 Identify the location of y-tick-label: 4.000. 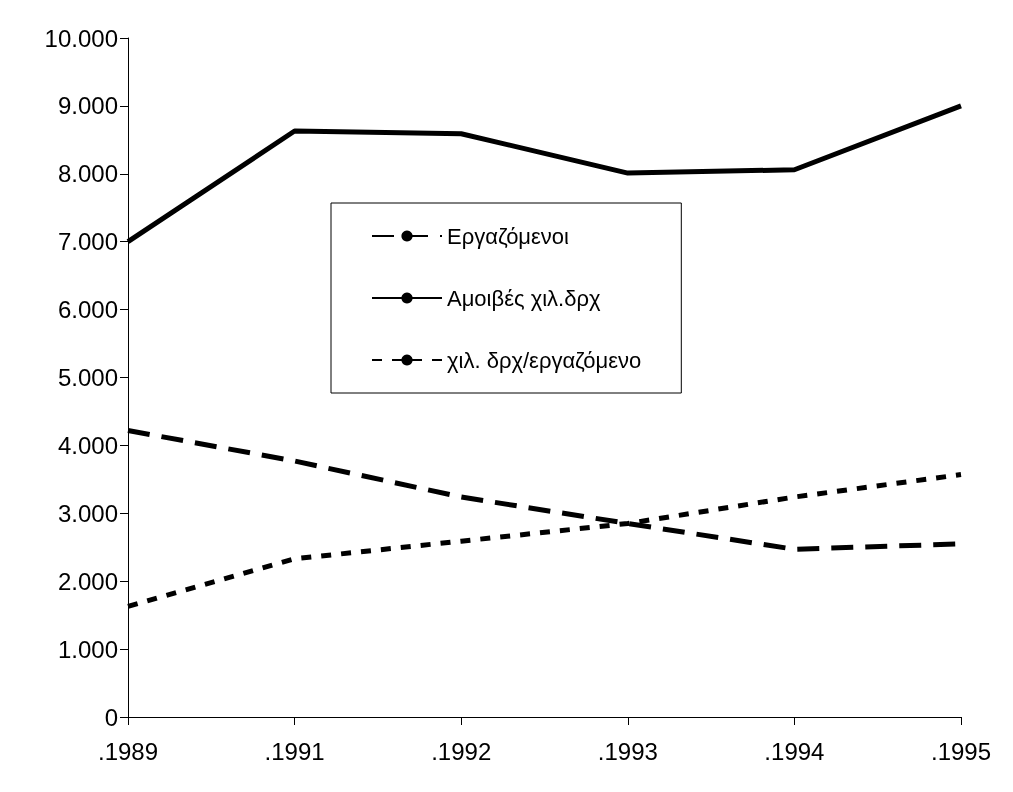
(87, 445).